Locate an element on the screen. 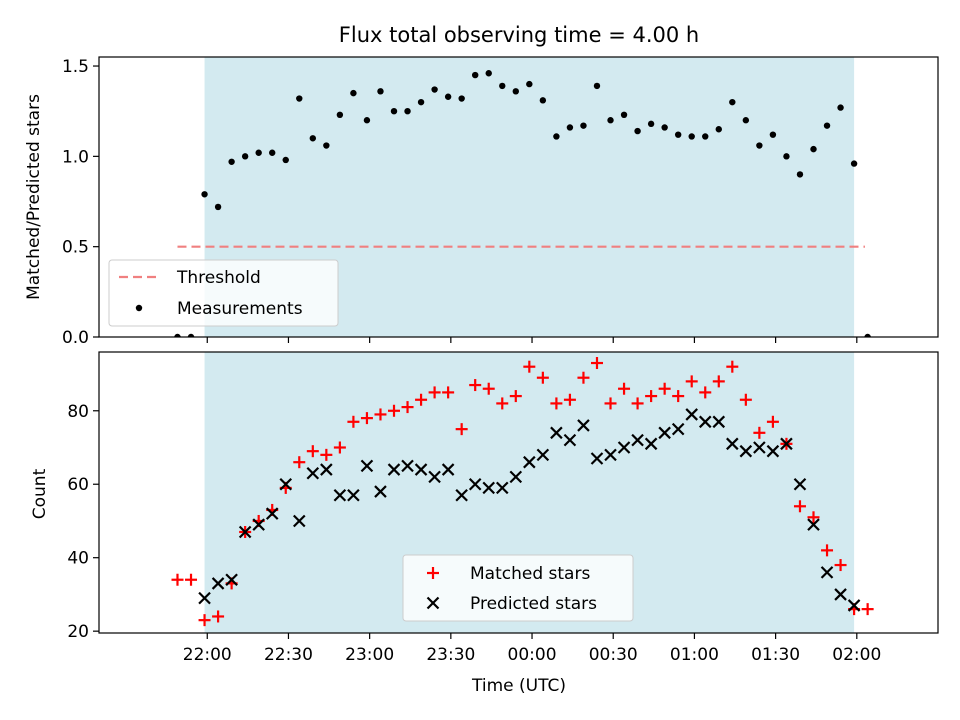 This screenshot has width=960, height=720. bottom-y-axis-label: Count is located at coordinates (40, 493).